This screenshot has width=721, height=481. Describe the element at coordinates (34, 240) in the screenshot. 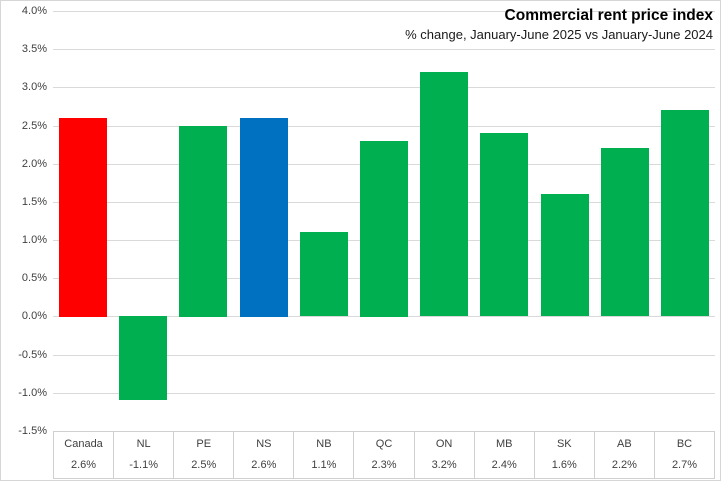

I see `y-axis-label-1.0%: 1.0%` at that location.